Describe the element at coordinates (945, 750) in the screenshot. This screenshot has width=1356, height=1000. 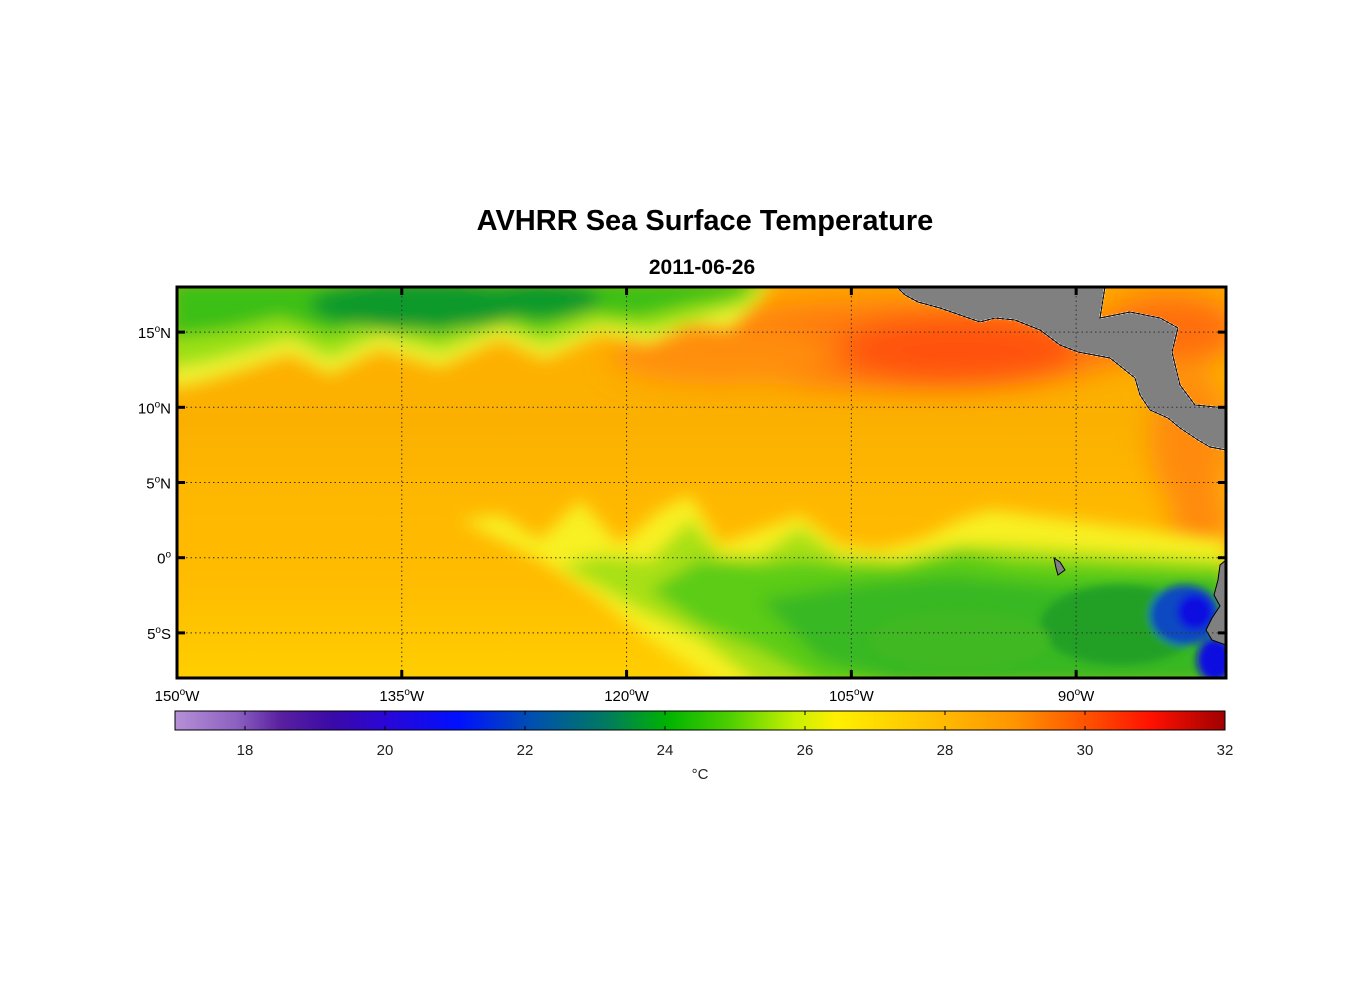
I see `colorbar-tick-label: 28` at that location.